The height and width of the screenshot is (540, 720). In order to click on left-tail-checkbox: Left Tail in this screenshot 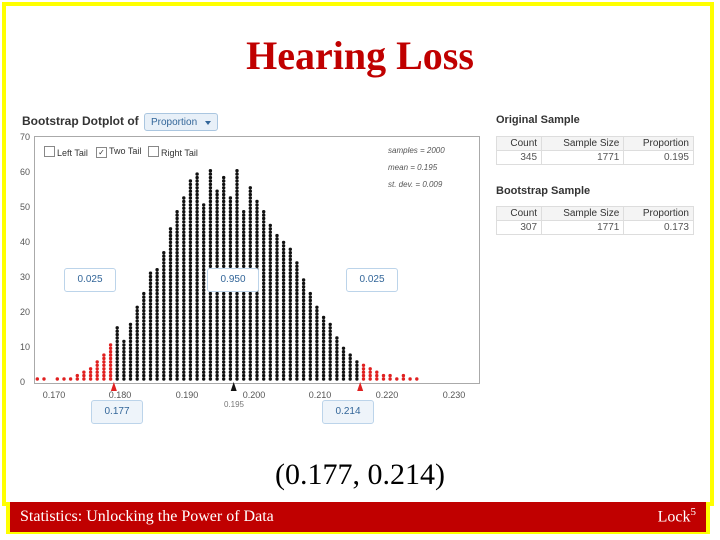, I will do `click(66, 152)`.